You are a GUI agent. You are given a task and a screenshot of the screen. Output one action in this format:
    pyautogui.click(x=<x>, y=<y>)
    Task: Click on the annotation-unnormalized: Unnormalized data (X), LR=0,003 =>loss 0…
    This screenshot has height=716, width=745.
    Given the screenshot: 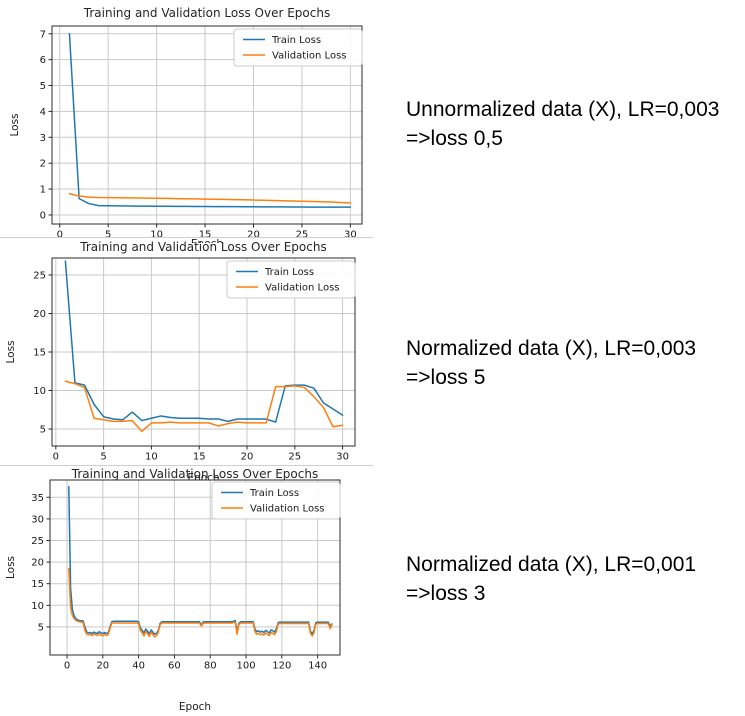 What is the action you would take?
    pyautogui.click(x=574, y=124)
    